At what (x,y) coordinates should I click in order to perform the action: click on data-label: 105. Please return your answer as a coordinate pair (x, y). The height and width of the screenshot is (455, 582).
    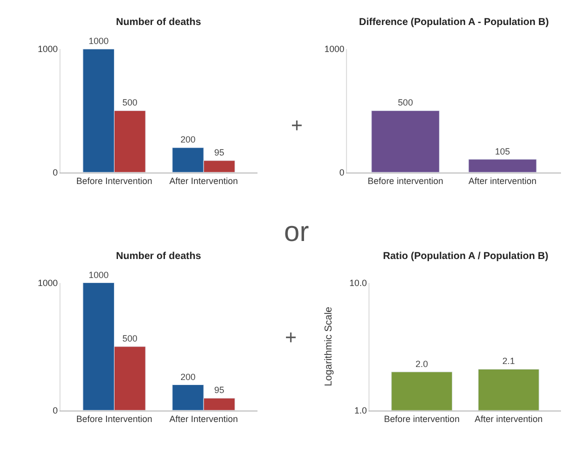
    Looking at the image, I should click on (502, 151).